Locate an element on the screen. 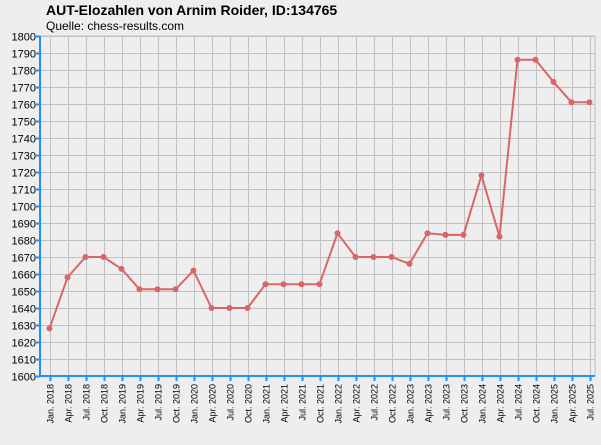  y-tick-label: 1660 is located at coordinates (24, 276).